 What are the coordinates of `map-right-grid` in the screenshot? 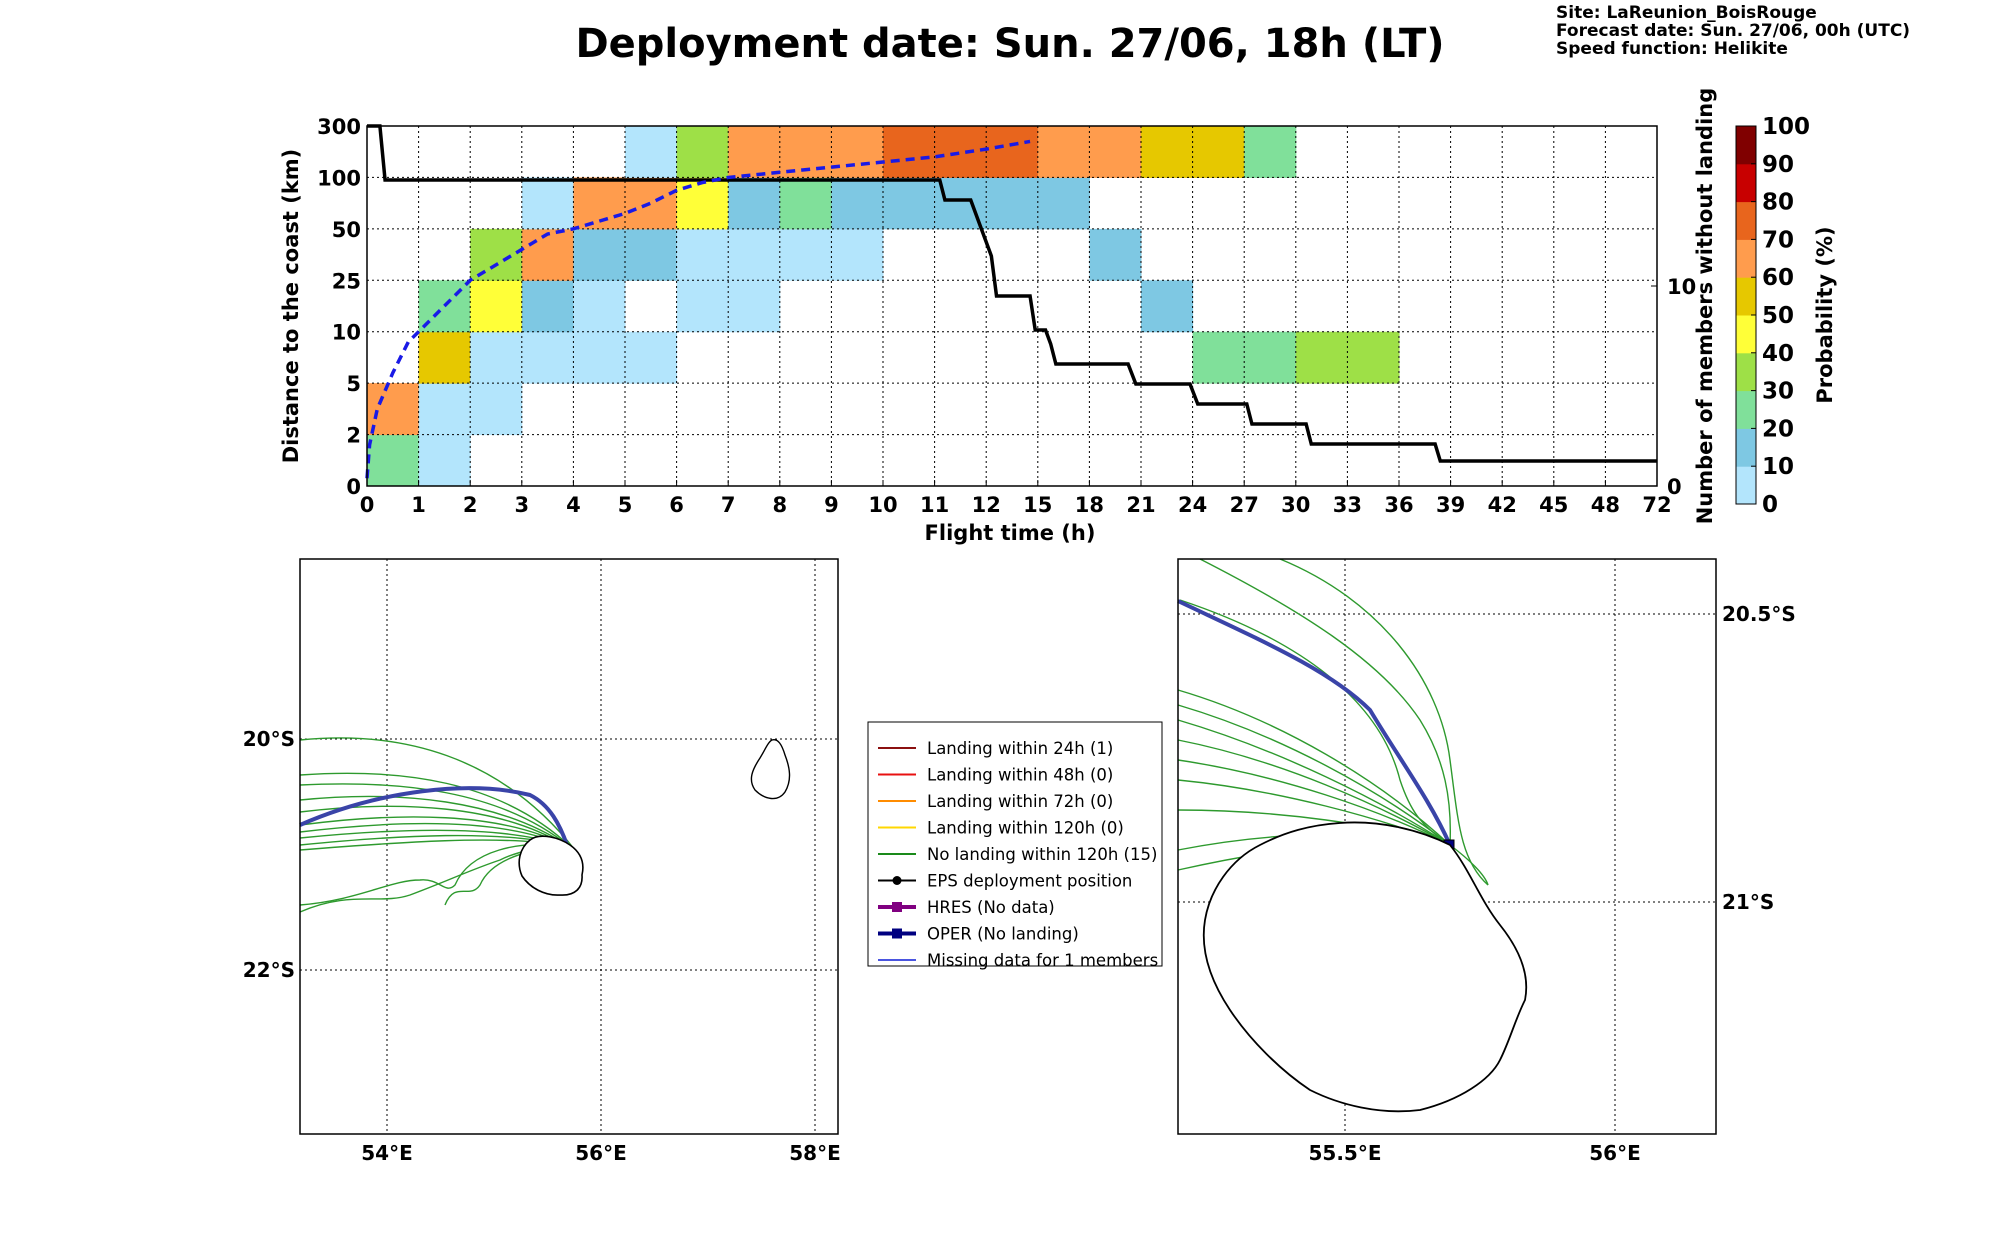 It's located at (1447, 846).